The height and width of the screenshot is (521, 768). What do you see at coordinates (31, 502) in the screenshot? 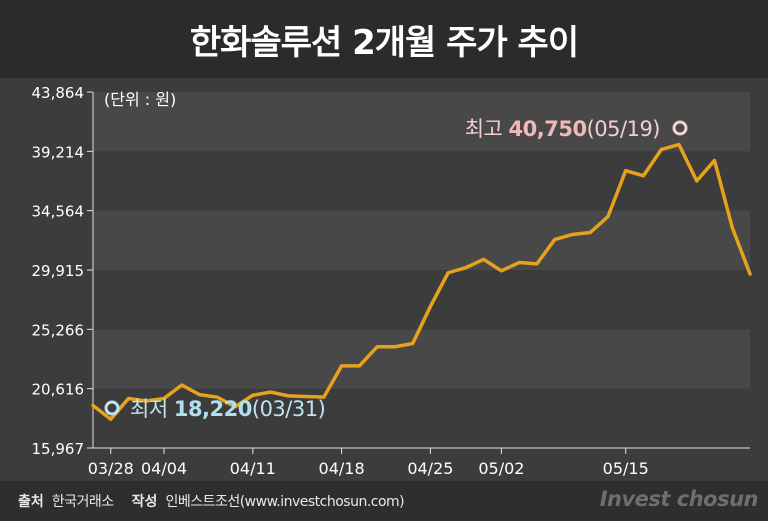
I see `source-label: 출처` at bounding box center [31, 502].